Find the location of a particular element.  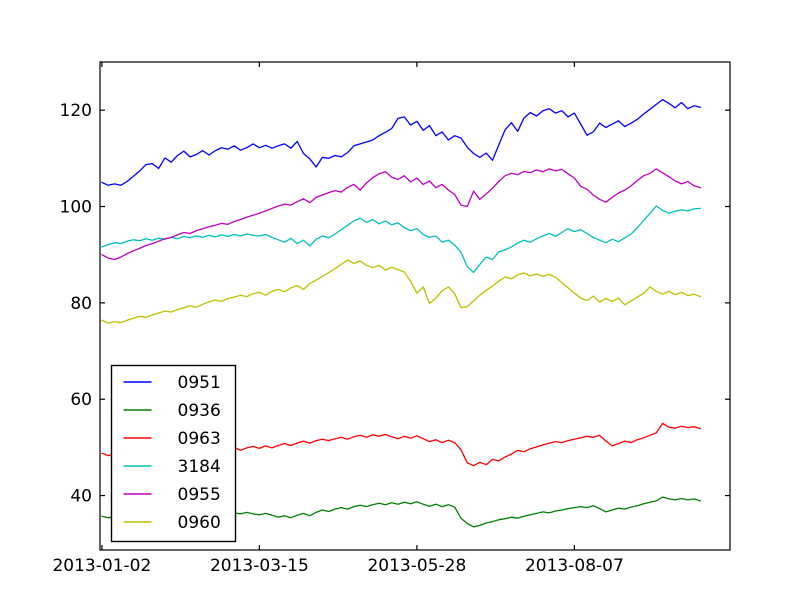

legend-box is located at coordinates (173, 453).